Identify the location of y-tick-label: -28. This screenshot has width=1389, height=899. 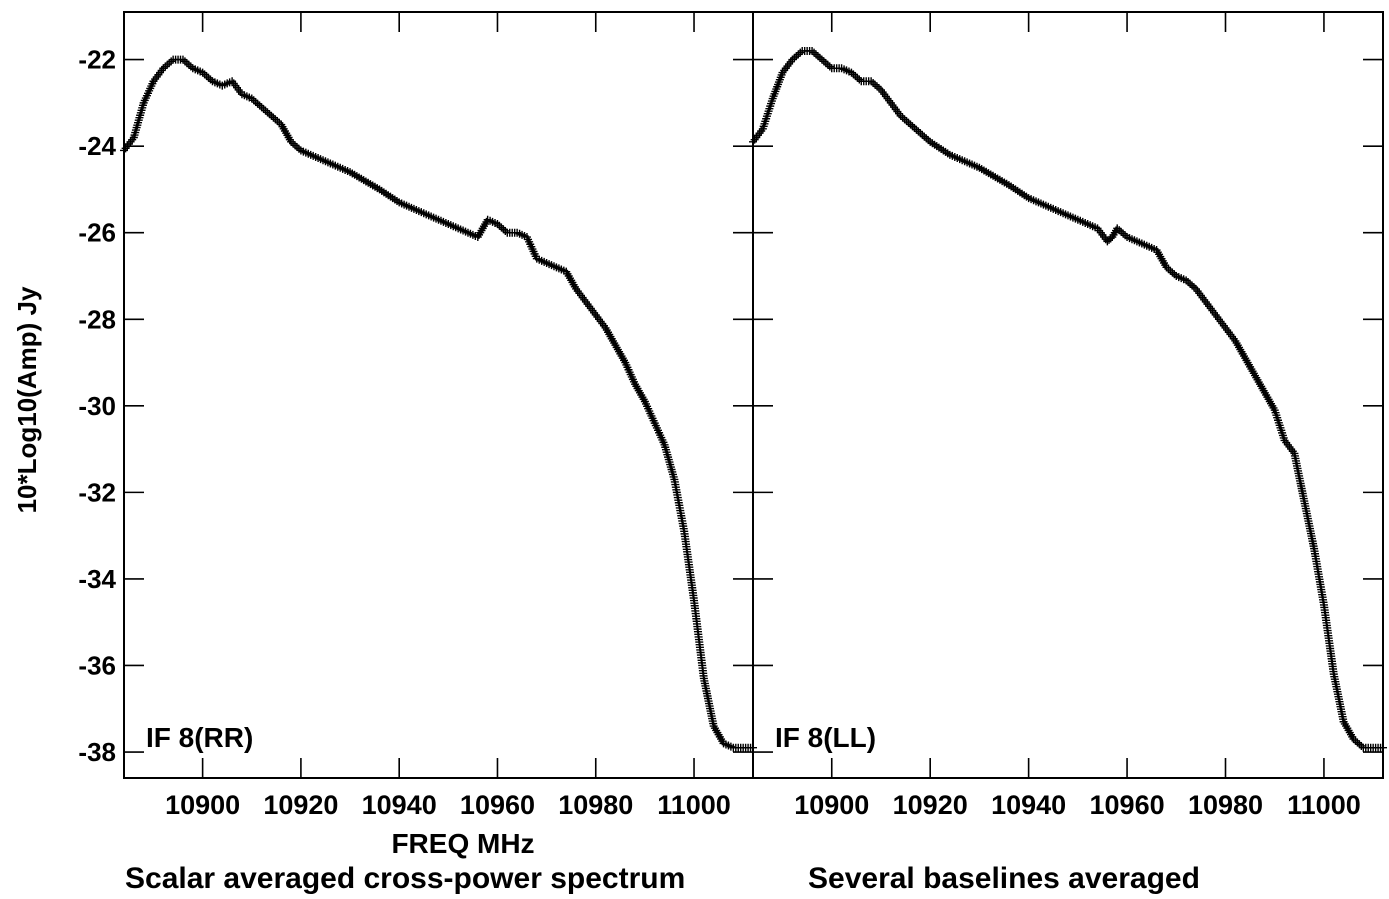
(97, 319).